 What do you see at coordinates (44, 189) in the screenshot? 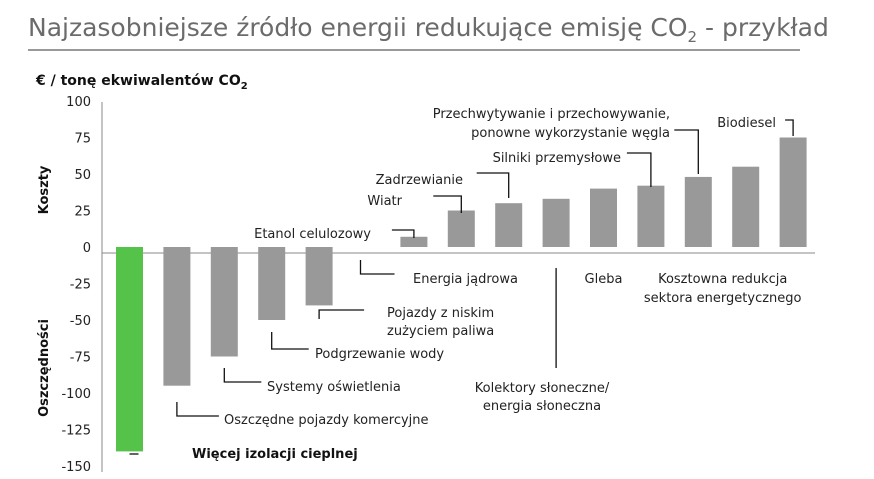
I see `costs-side-label: Koszty` at bounding box center [44, 189].